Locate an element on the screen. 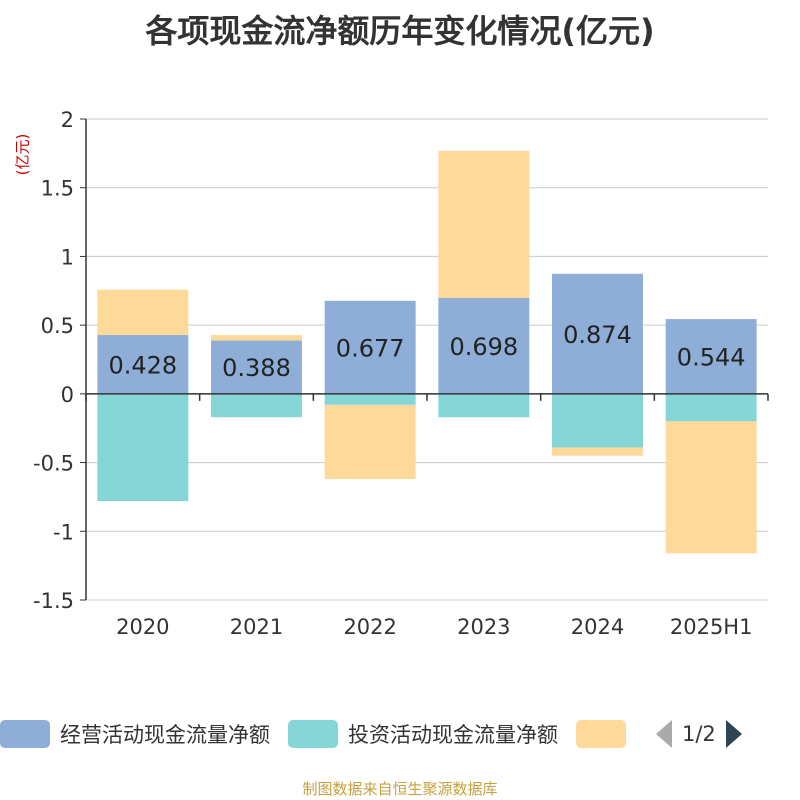 The height and width of the screenshot is (800, 800). x-tick-label: 2025H1 is located at coordinates (711, 627).